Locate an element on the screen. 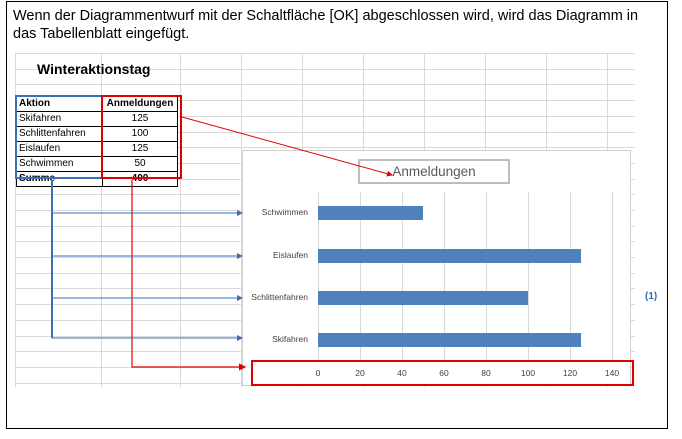 The height and width of the screenshot is (439, 682). category-label: Skifahren is located at coordinates (290, 339).